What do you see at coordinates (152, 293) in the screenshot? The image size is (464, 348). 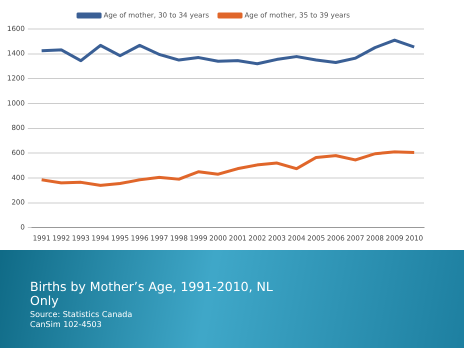 I see `text: Births by Mother’s Age, 1991-2010, NL Only` at bounding box center [152, 293].